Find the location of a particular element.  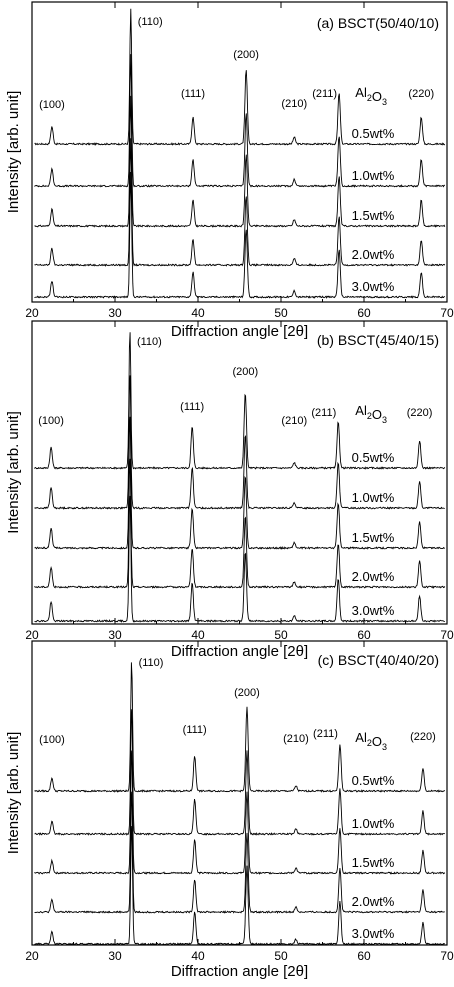

chart-title: (b) BSCT(45/40/15) is located at coordinates (378, 340).